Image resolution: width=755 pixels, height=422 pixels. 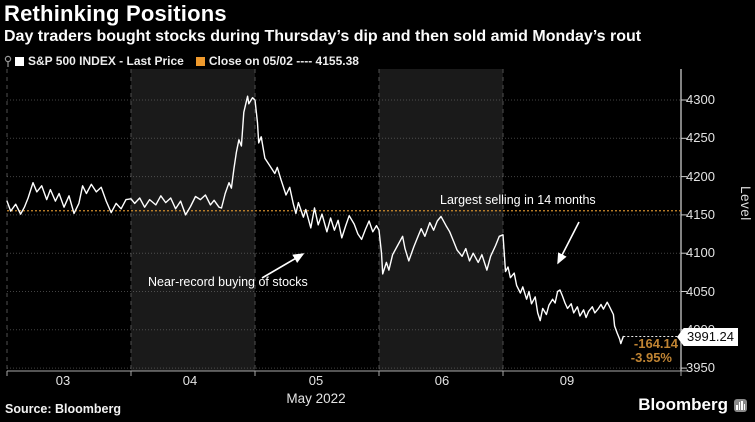 I want to click on last-price-tag: 3991.24, so click(x=707, y=337).